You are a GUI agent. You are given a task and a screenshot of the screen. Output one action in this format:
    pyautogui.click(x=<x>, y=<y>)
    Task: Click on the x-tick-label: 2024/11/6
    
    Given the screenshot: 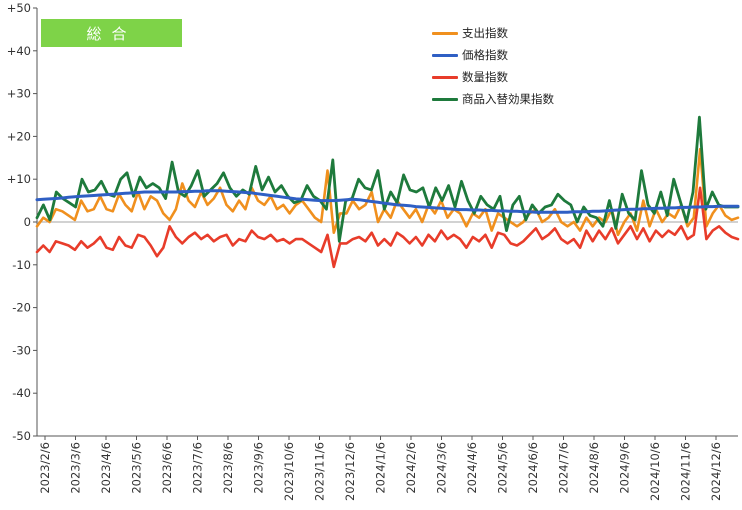 What is the action you would take?
    pyautogui.click(x=686, y=471)
    